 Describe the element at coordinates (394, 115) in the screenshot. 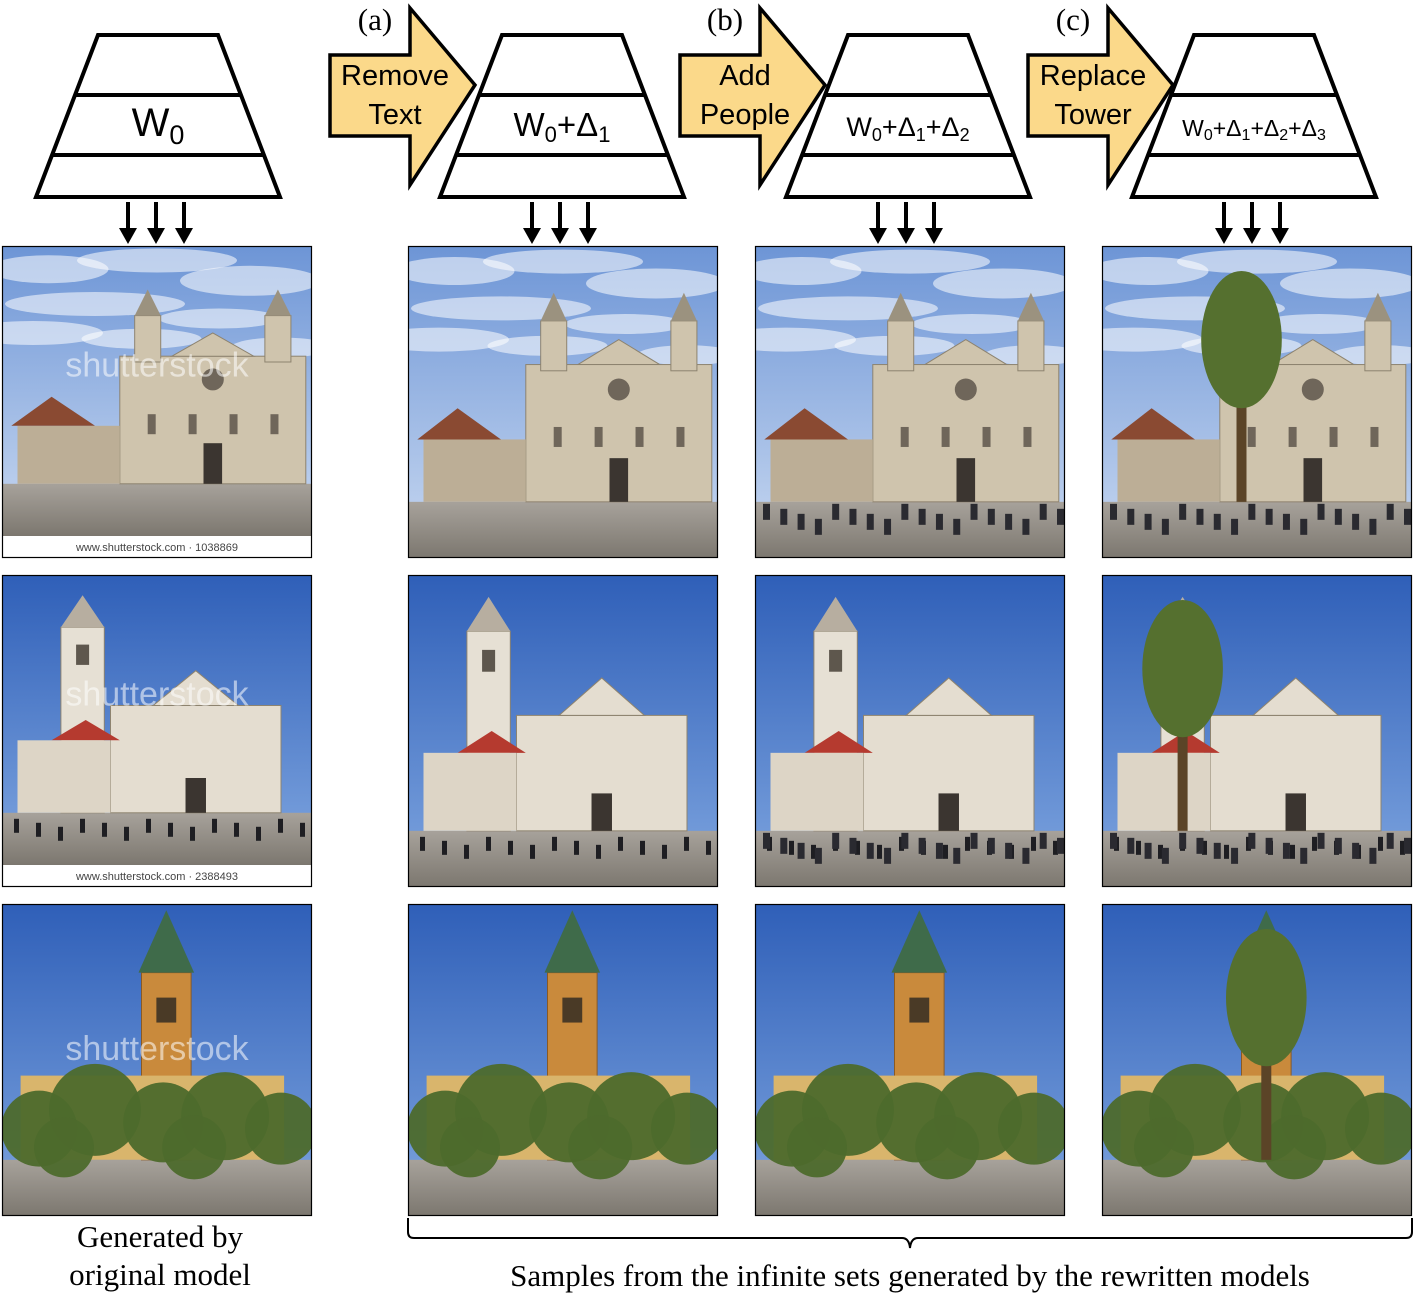

I see `step-label-line-1: Text` at that location.